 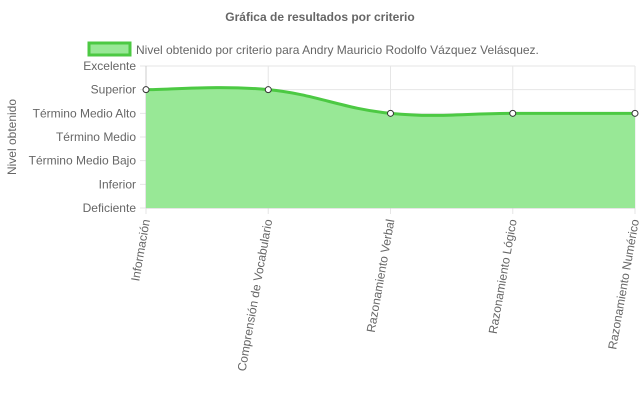 I want to click on chart-title: Gráfica de resultados por criterio, so click(x=319, y=17).